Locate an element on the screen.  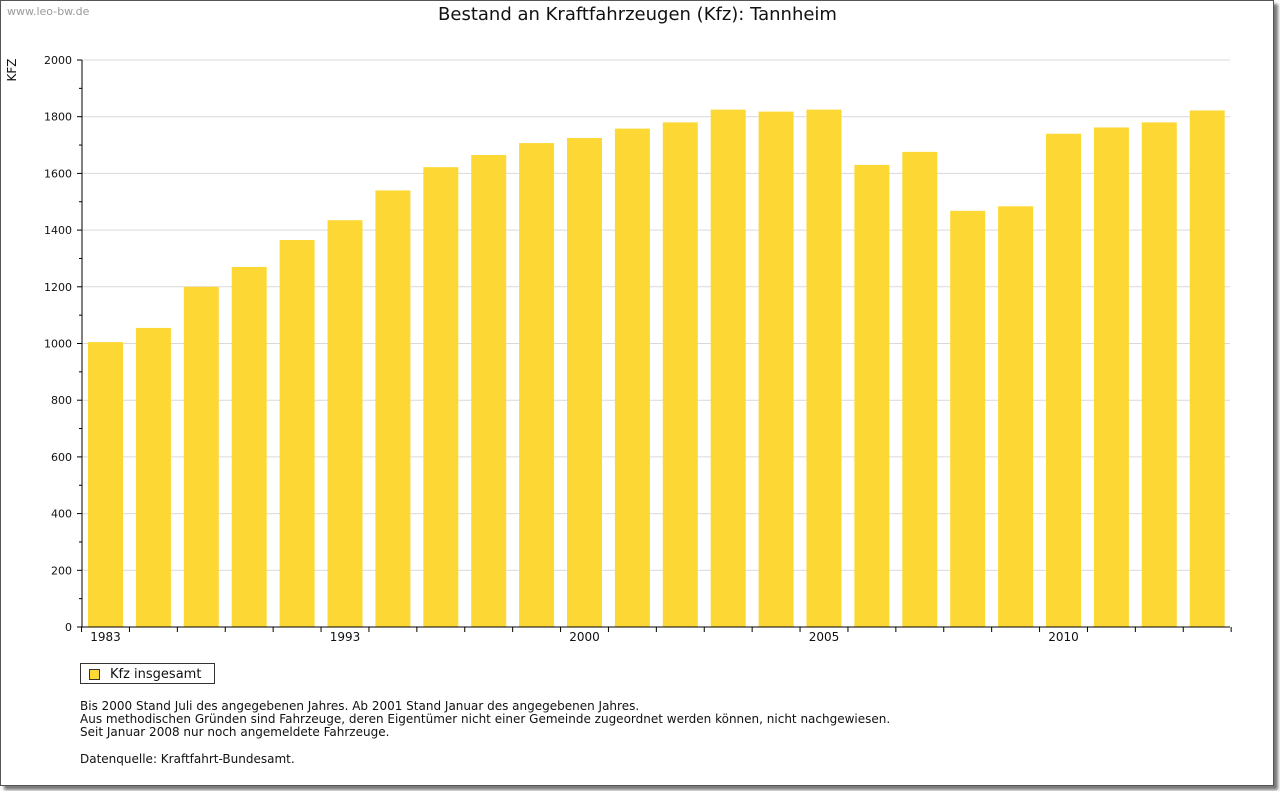
y-tick-label: 400 is located at coordinates (61, 514).